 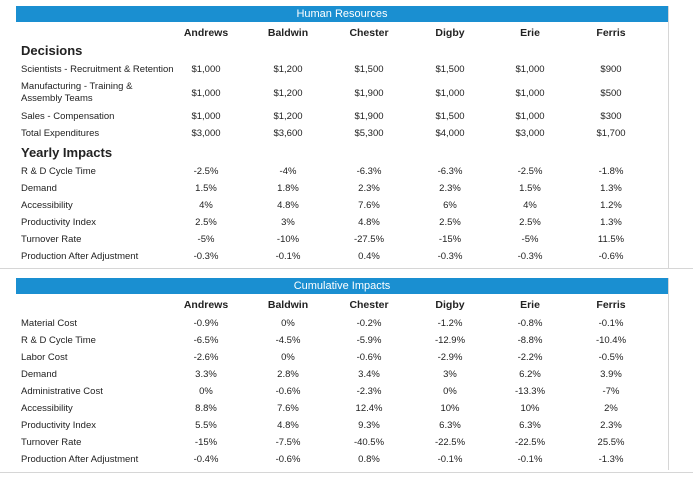 What do you see at coordinates (206, 171) in the screenshot?
I see `impacts-cell-r-and-d-cycle-time-0: -2.5%` at bounding box center [206, 171].